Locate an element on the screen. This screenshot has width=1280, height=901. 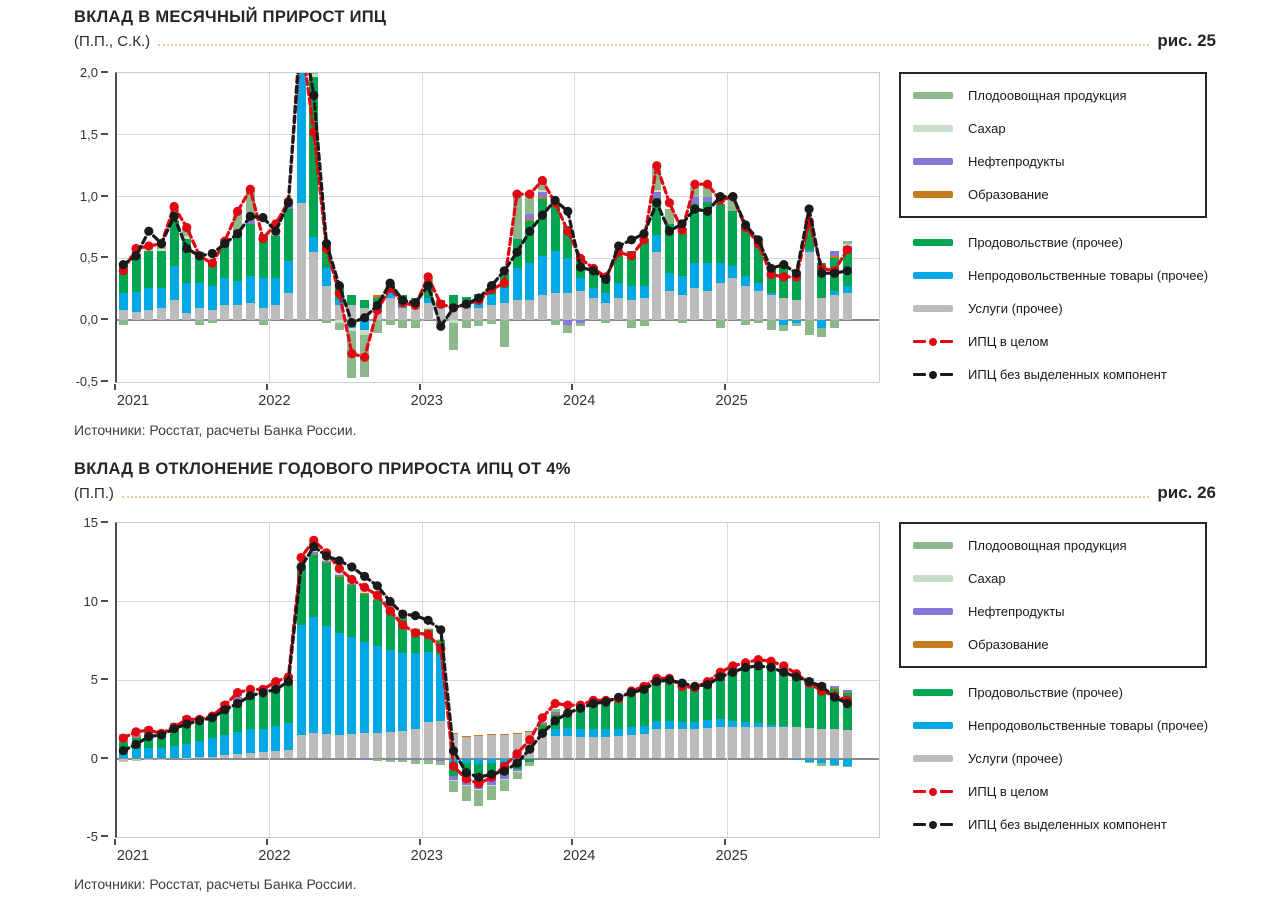
legend-item-label: Непродовольственные товары (прочее) is located at coordinates (1088, 725).